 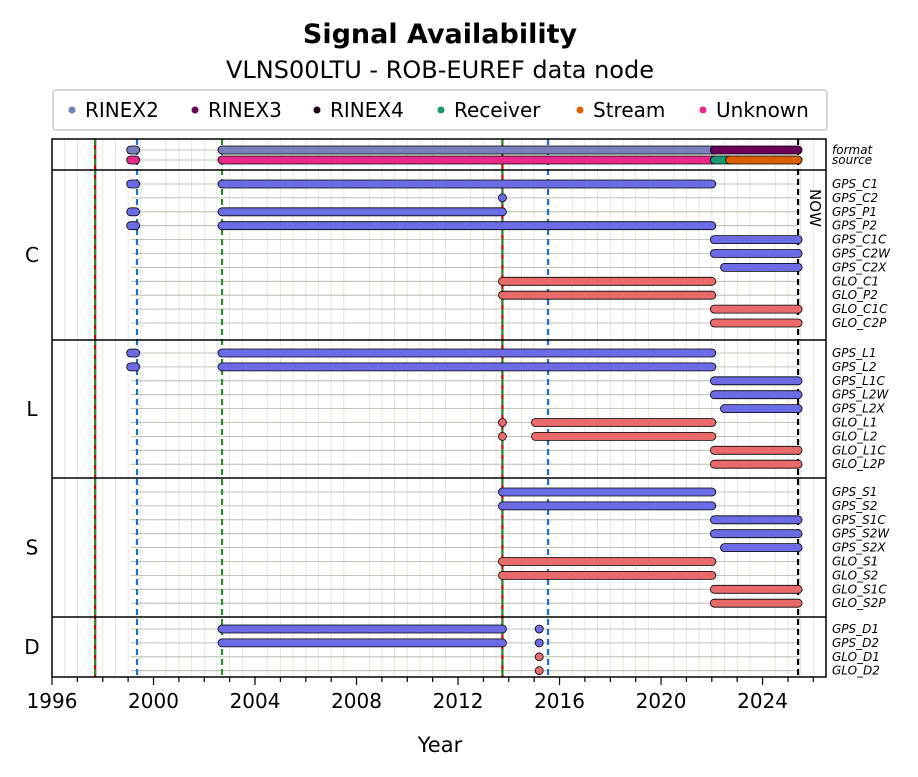 I want to click on row-label: GLO_D2, so click(x=856, y=671).